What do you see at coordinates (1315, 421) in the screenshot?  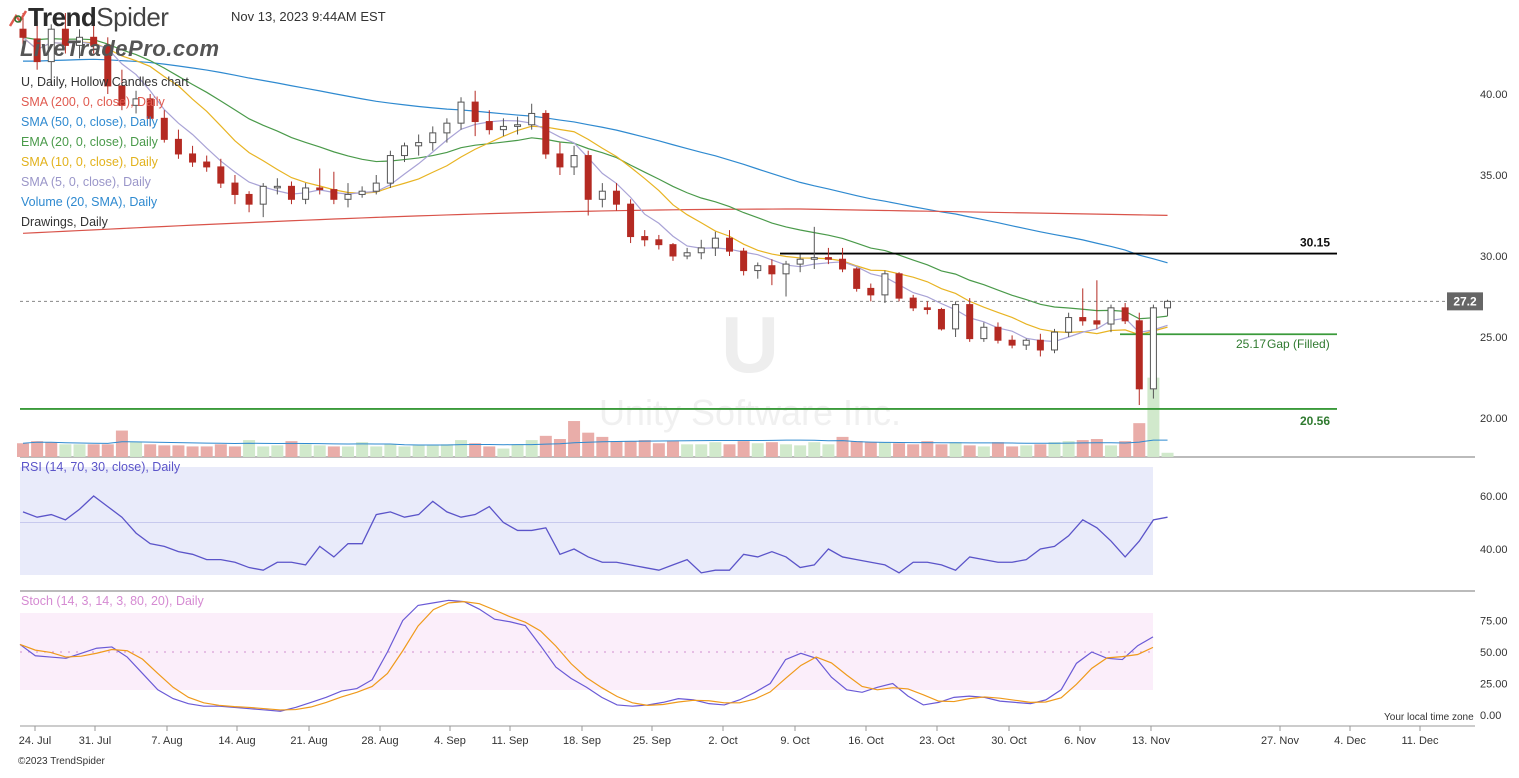 I see `level-label: 20.56` at bounding box center [1315, 421].